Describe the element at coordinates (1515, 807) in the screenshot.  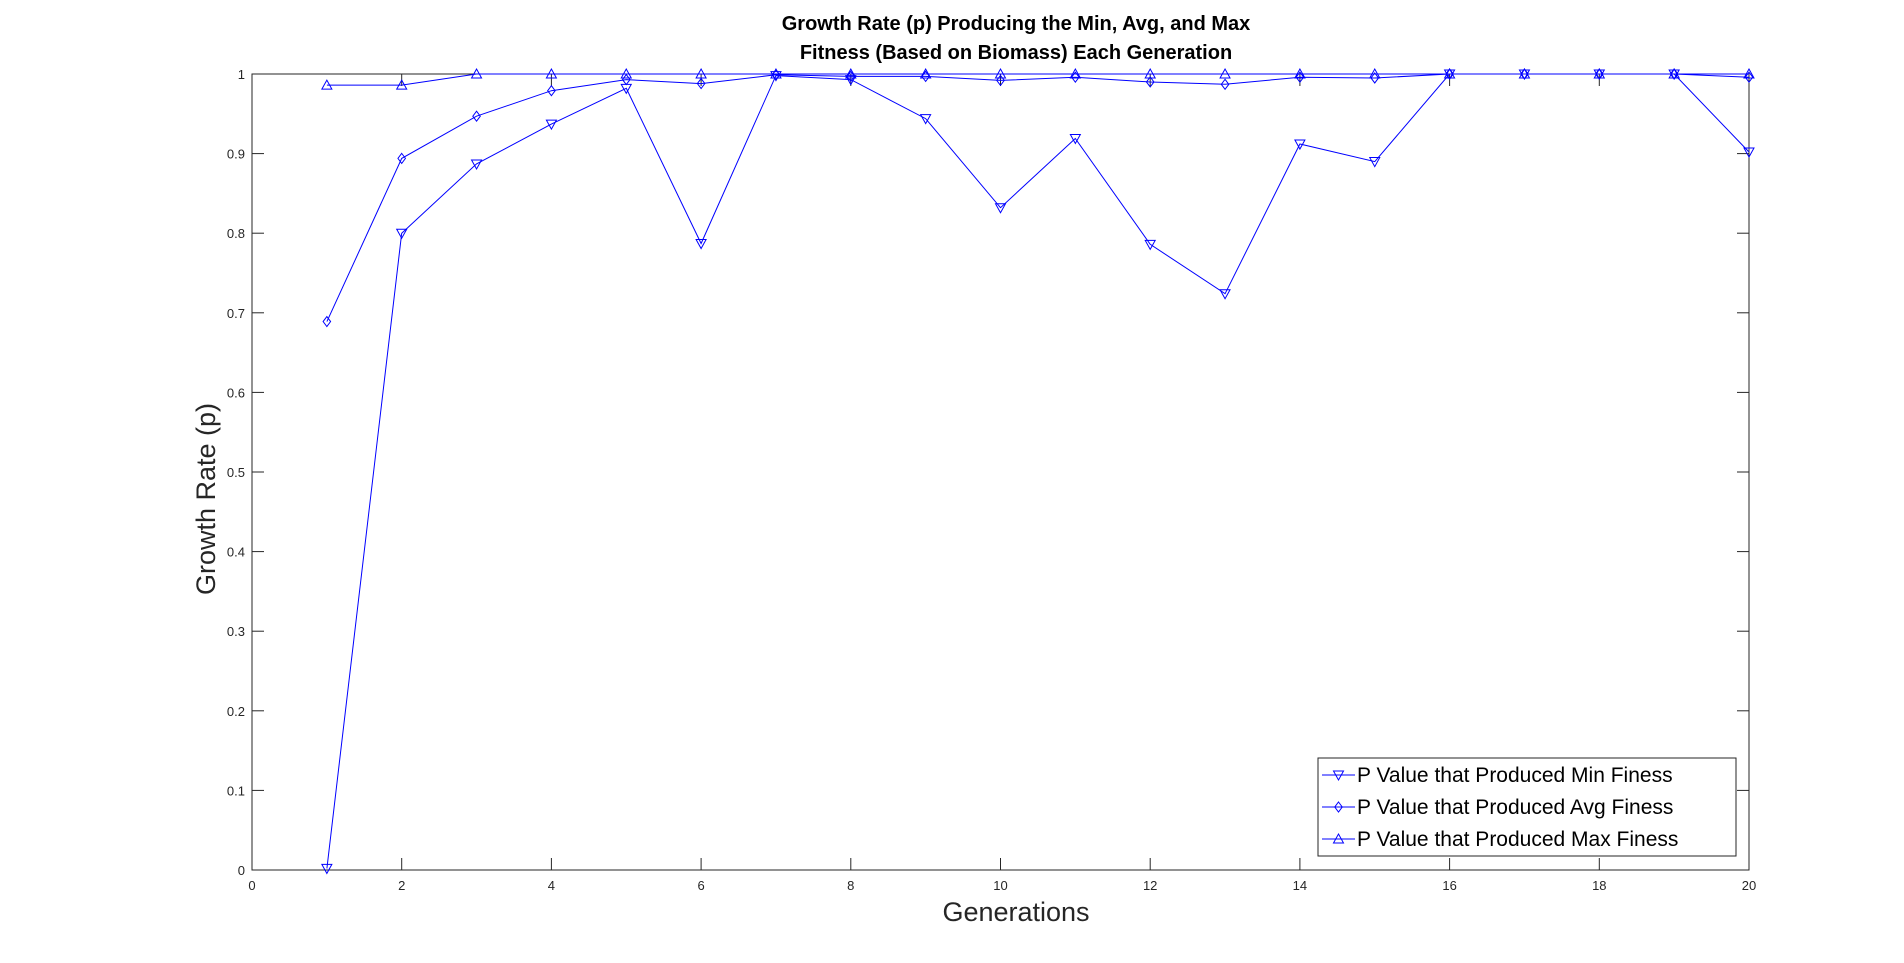
I see `legend-entry-label: P Value that Produced Avg Finess` at that location.